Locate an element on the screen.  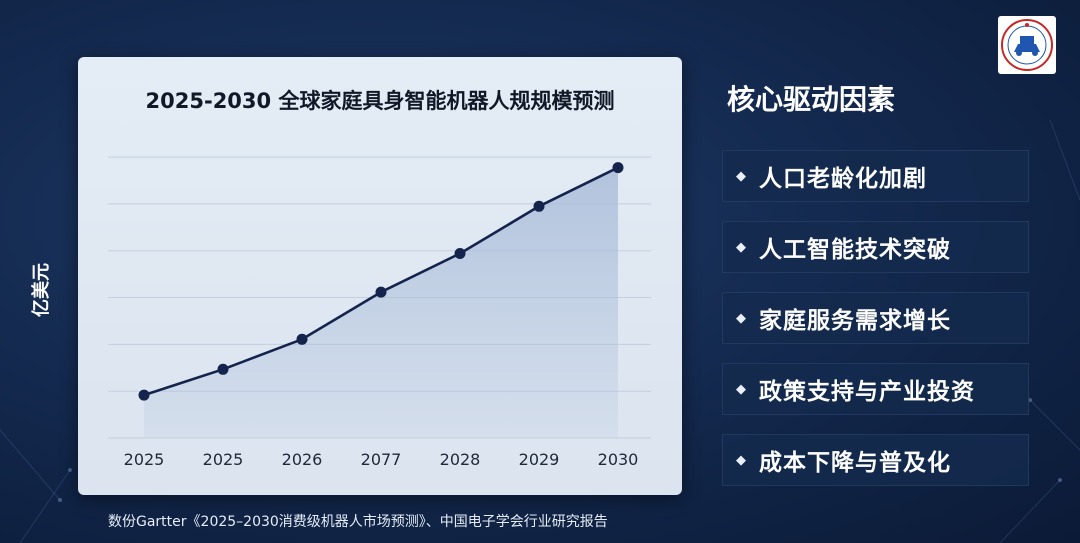
x-tick-label: 2030 is located at coordinates (618, 459).